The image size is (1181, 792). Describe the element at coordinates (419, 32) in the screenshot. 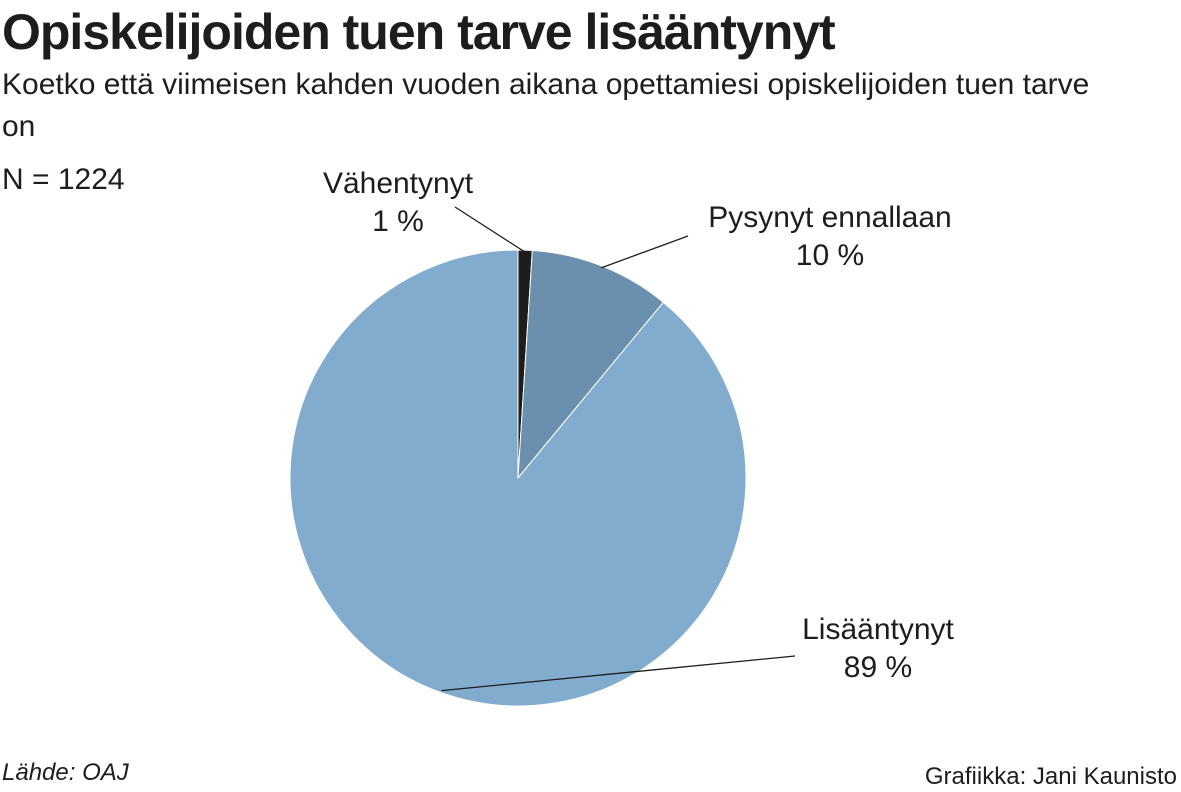

I see `chart-title: Opiskelijoiden tuen tarve lisääntynyt` at that location.